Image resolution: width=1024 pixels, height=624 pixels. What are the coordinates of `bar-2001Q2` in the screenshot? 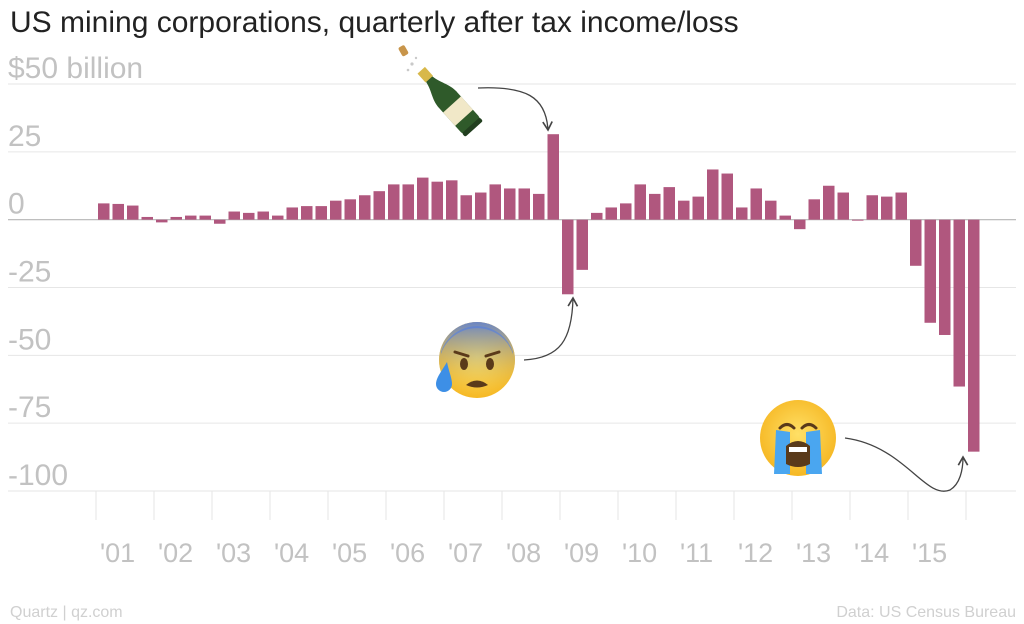 It's located at (118, 211).